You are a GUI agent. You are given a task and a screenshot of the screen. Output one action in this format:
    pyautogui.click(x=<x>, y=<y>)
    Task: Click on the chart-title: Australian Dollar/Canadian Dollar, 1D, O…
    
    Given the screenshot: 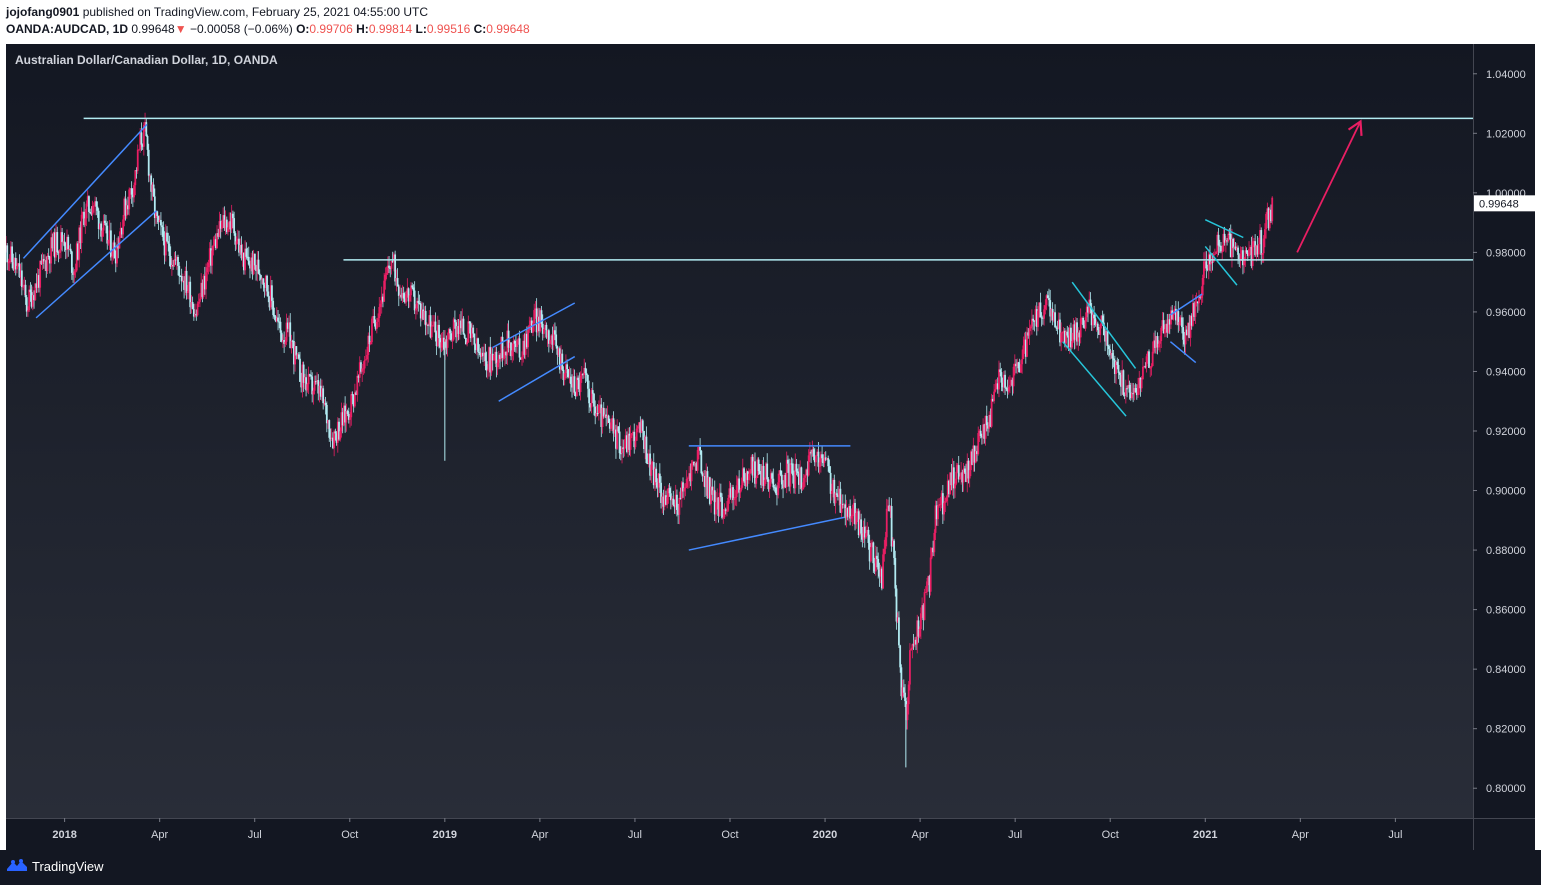 What is the action you would take?
    pyautogui.click(x=146, y=60)
    